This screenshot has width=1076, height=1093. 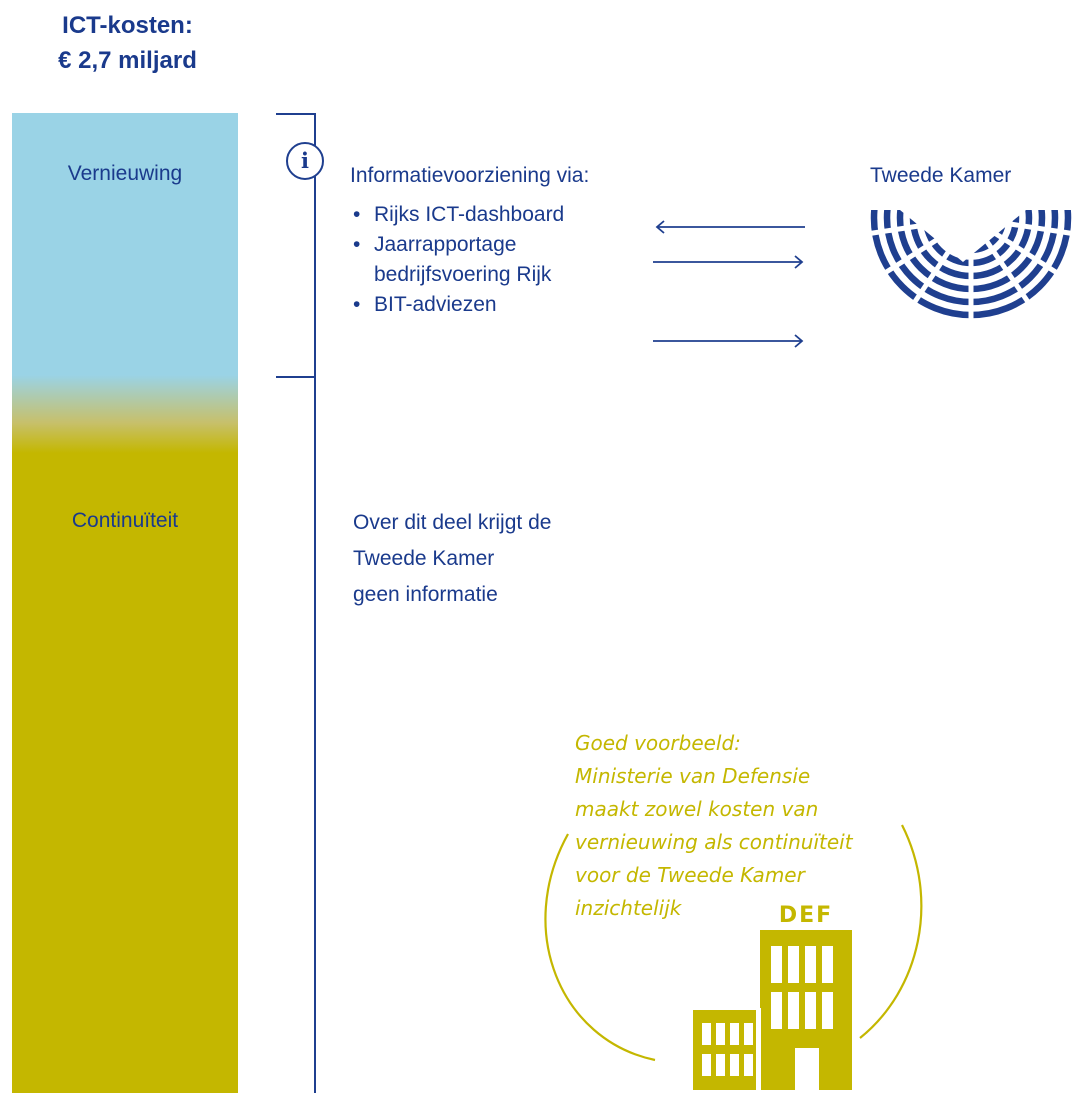 What do you see at coordinates (425, 594) in the screenshot?
I see `no-info-line: geen informatie` at bounding box center [425, 594].